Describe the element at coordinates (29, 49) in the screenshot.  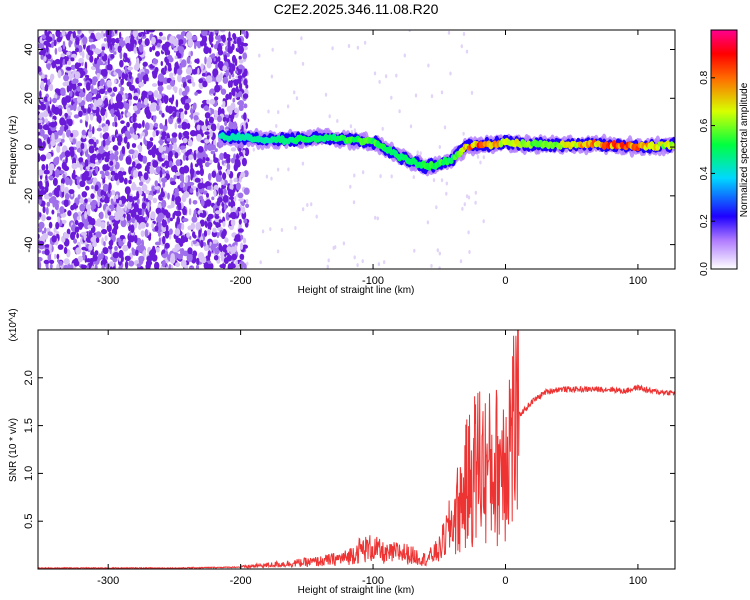
I see `spectrogram-ytick-label: 40` at that location.